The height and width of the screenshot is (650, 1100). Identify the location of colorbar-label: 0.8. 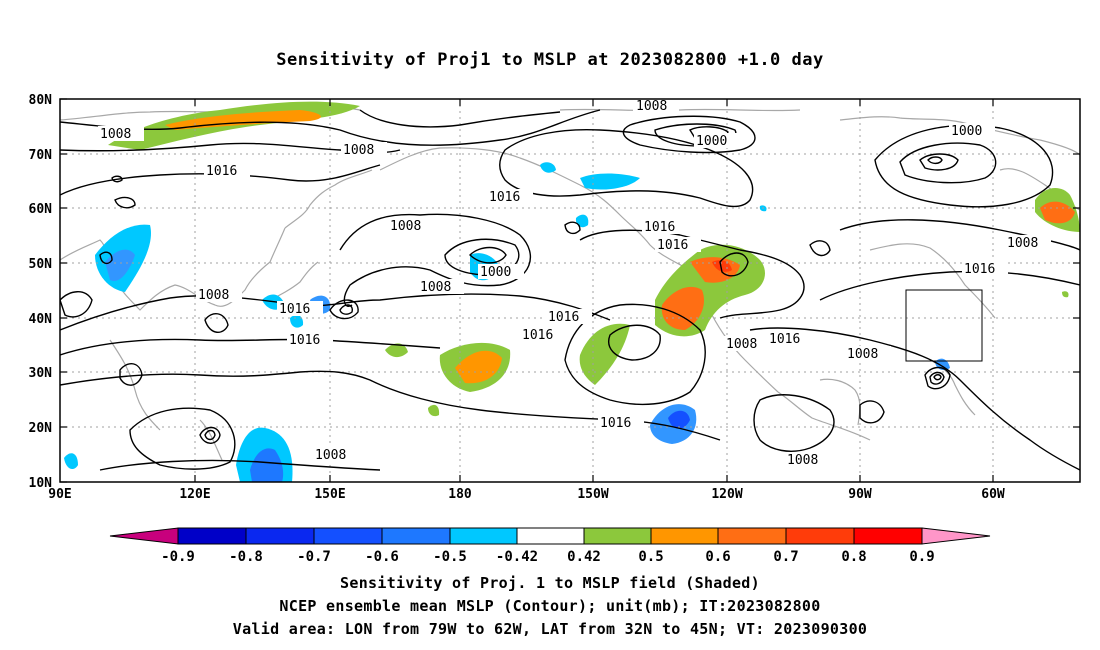
(853, 557).